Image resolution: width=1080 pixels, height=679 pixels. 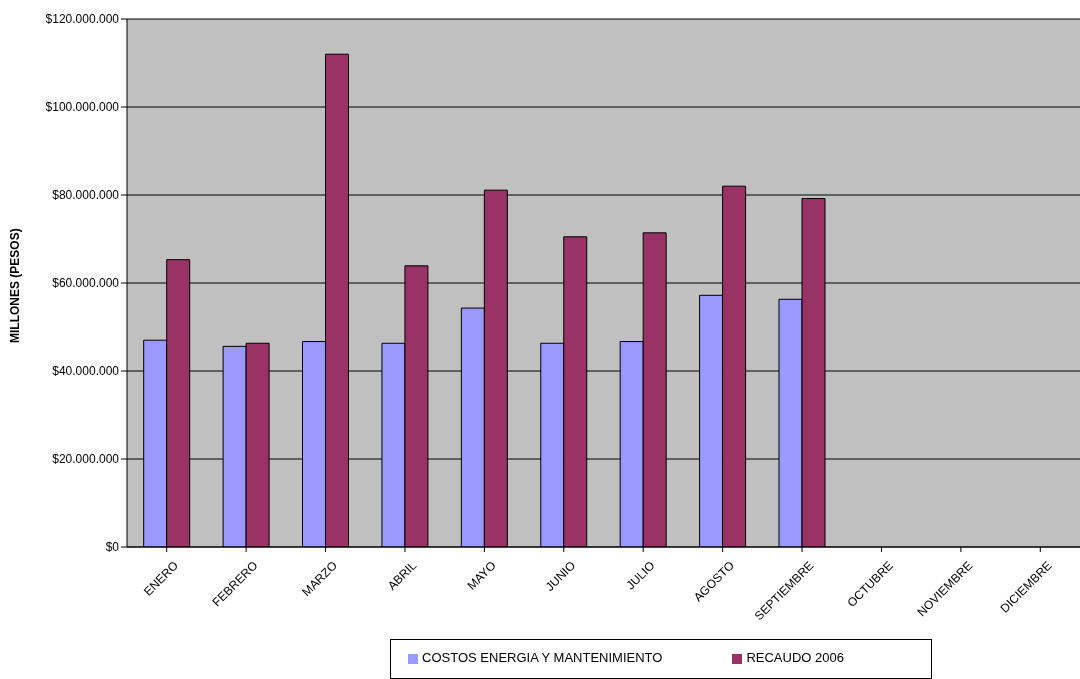 What do you see at coordinates (112, 547) in the screenshot?
I see `y-tick-label: $0` at bounding box center [112, 547].